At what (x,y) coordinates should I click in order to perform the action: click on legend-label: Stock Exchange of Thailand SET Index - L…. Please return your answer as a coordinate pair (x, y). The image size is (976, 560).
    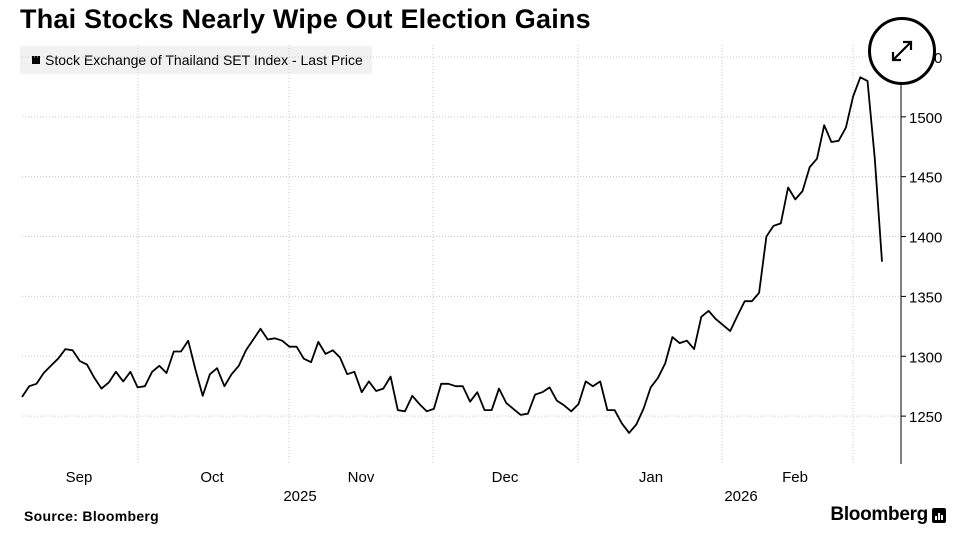
    Looking at the image, I should click on (204, 60).